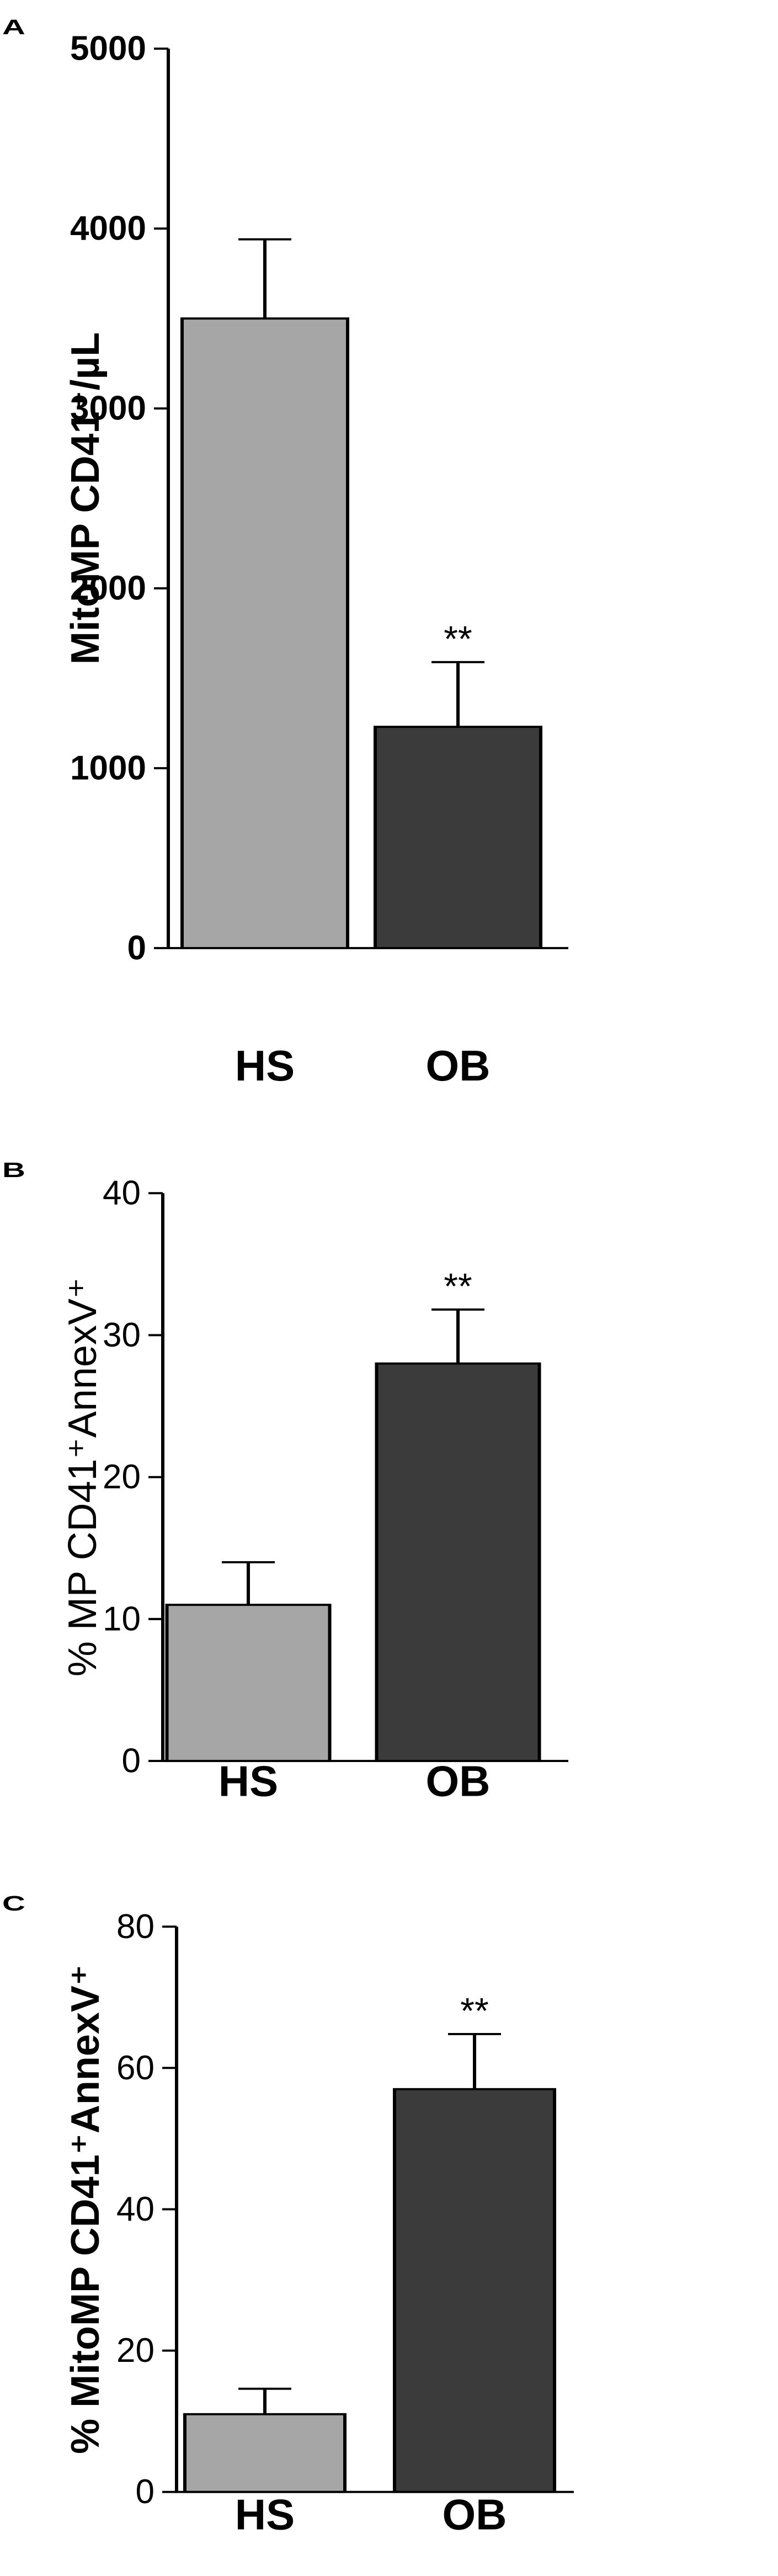 This screenshot has width=778, height=2576. Describe the element at coordinates (83, 1477) in the screenshot. I see `y-axis-title: % MP CD41⁺AnnexV⁺` at that location.